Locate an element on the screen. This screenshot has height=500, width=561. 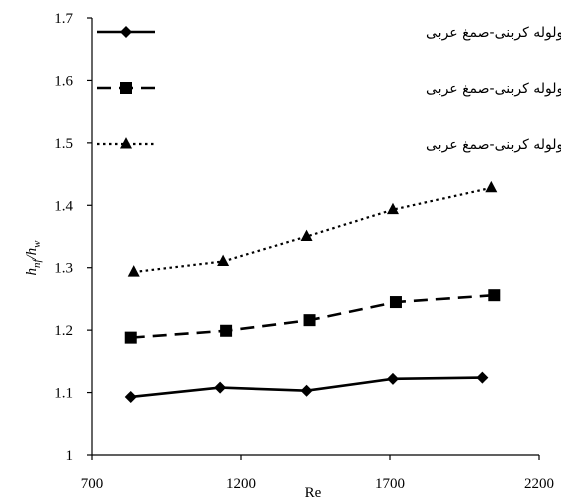
x-tick-label: 1200 is located at coordinates (241, 484).